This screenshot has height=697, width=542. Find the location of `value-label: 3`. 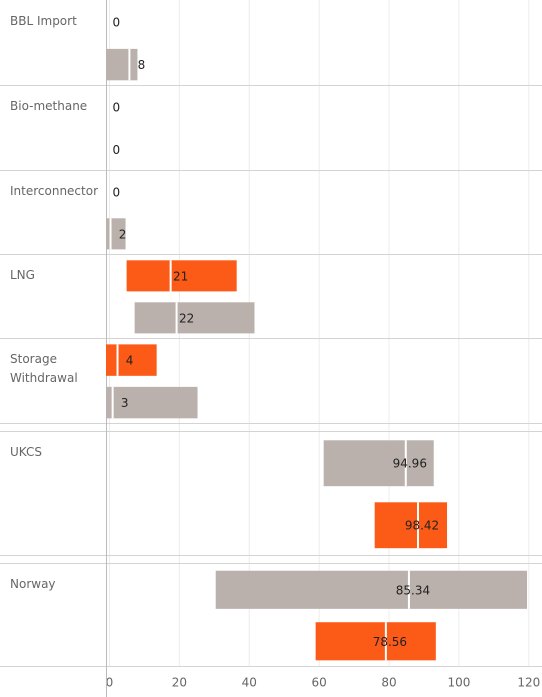

value-label: 3 is located at coordinates (125, 403).